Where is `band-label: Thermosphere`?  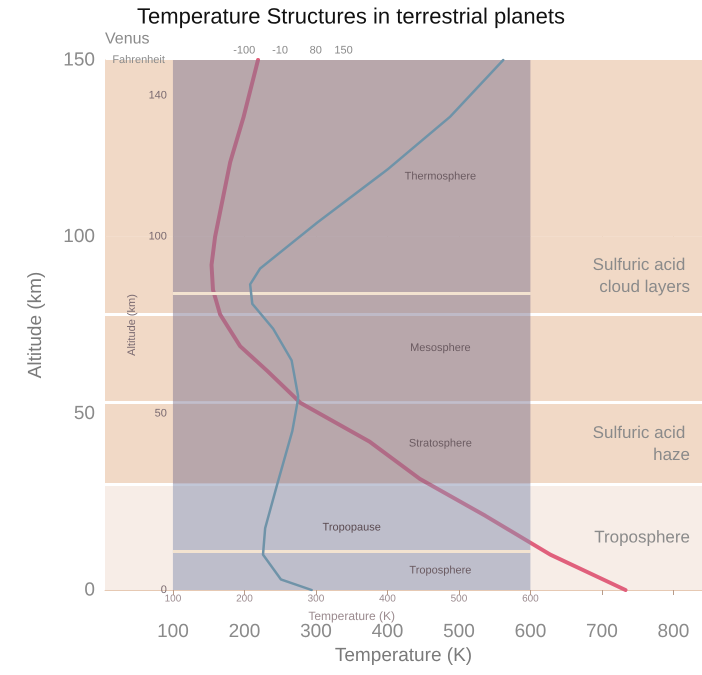 band-label: Thermosphere is located at coordinates (440, 176).